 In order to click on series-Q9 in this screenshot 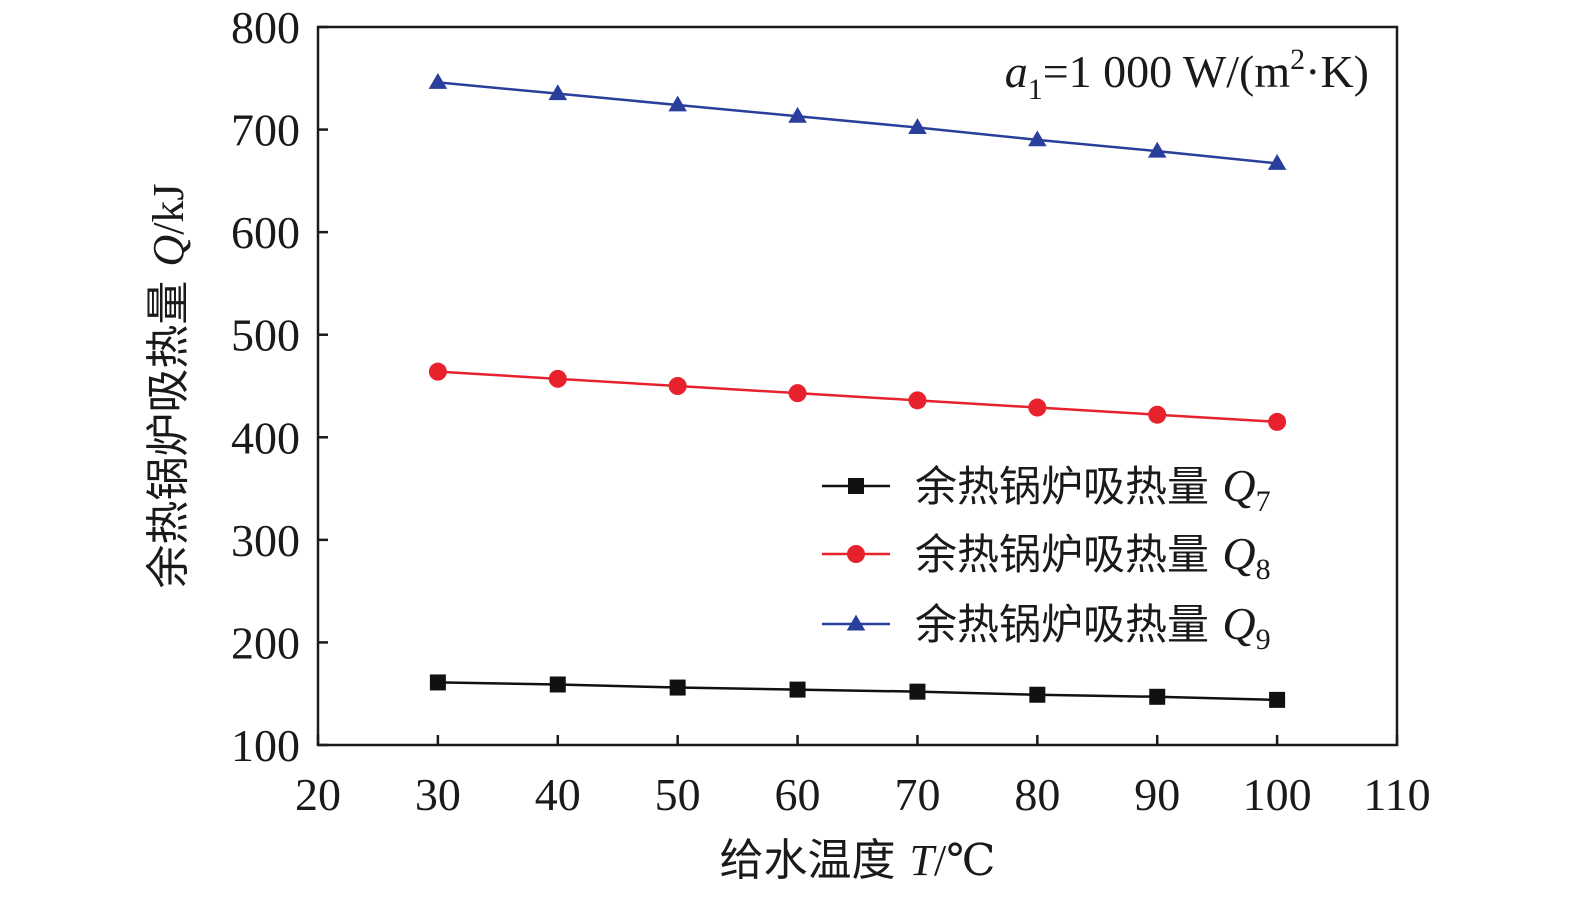, I will do `click(857, 121)`.